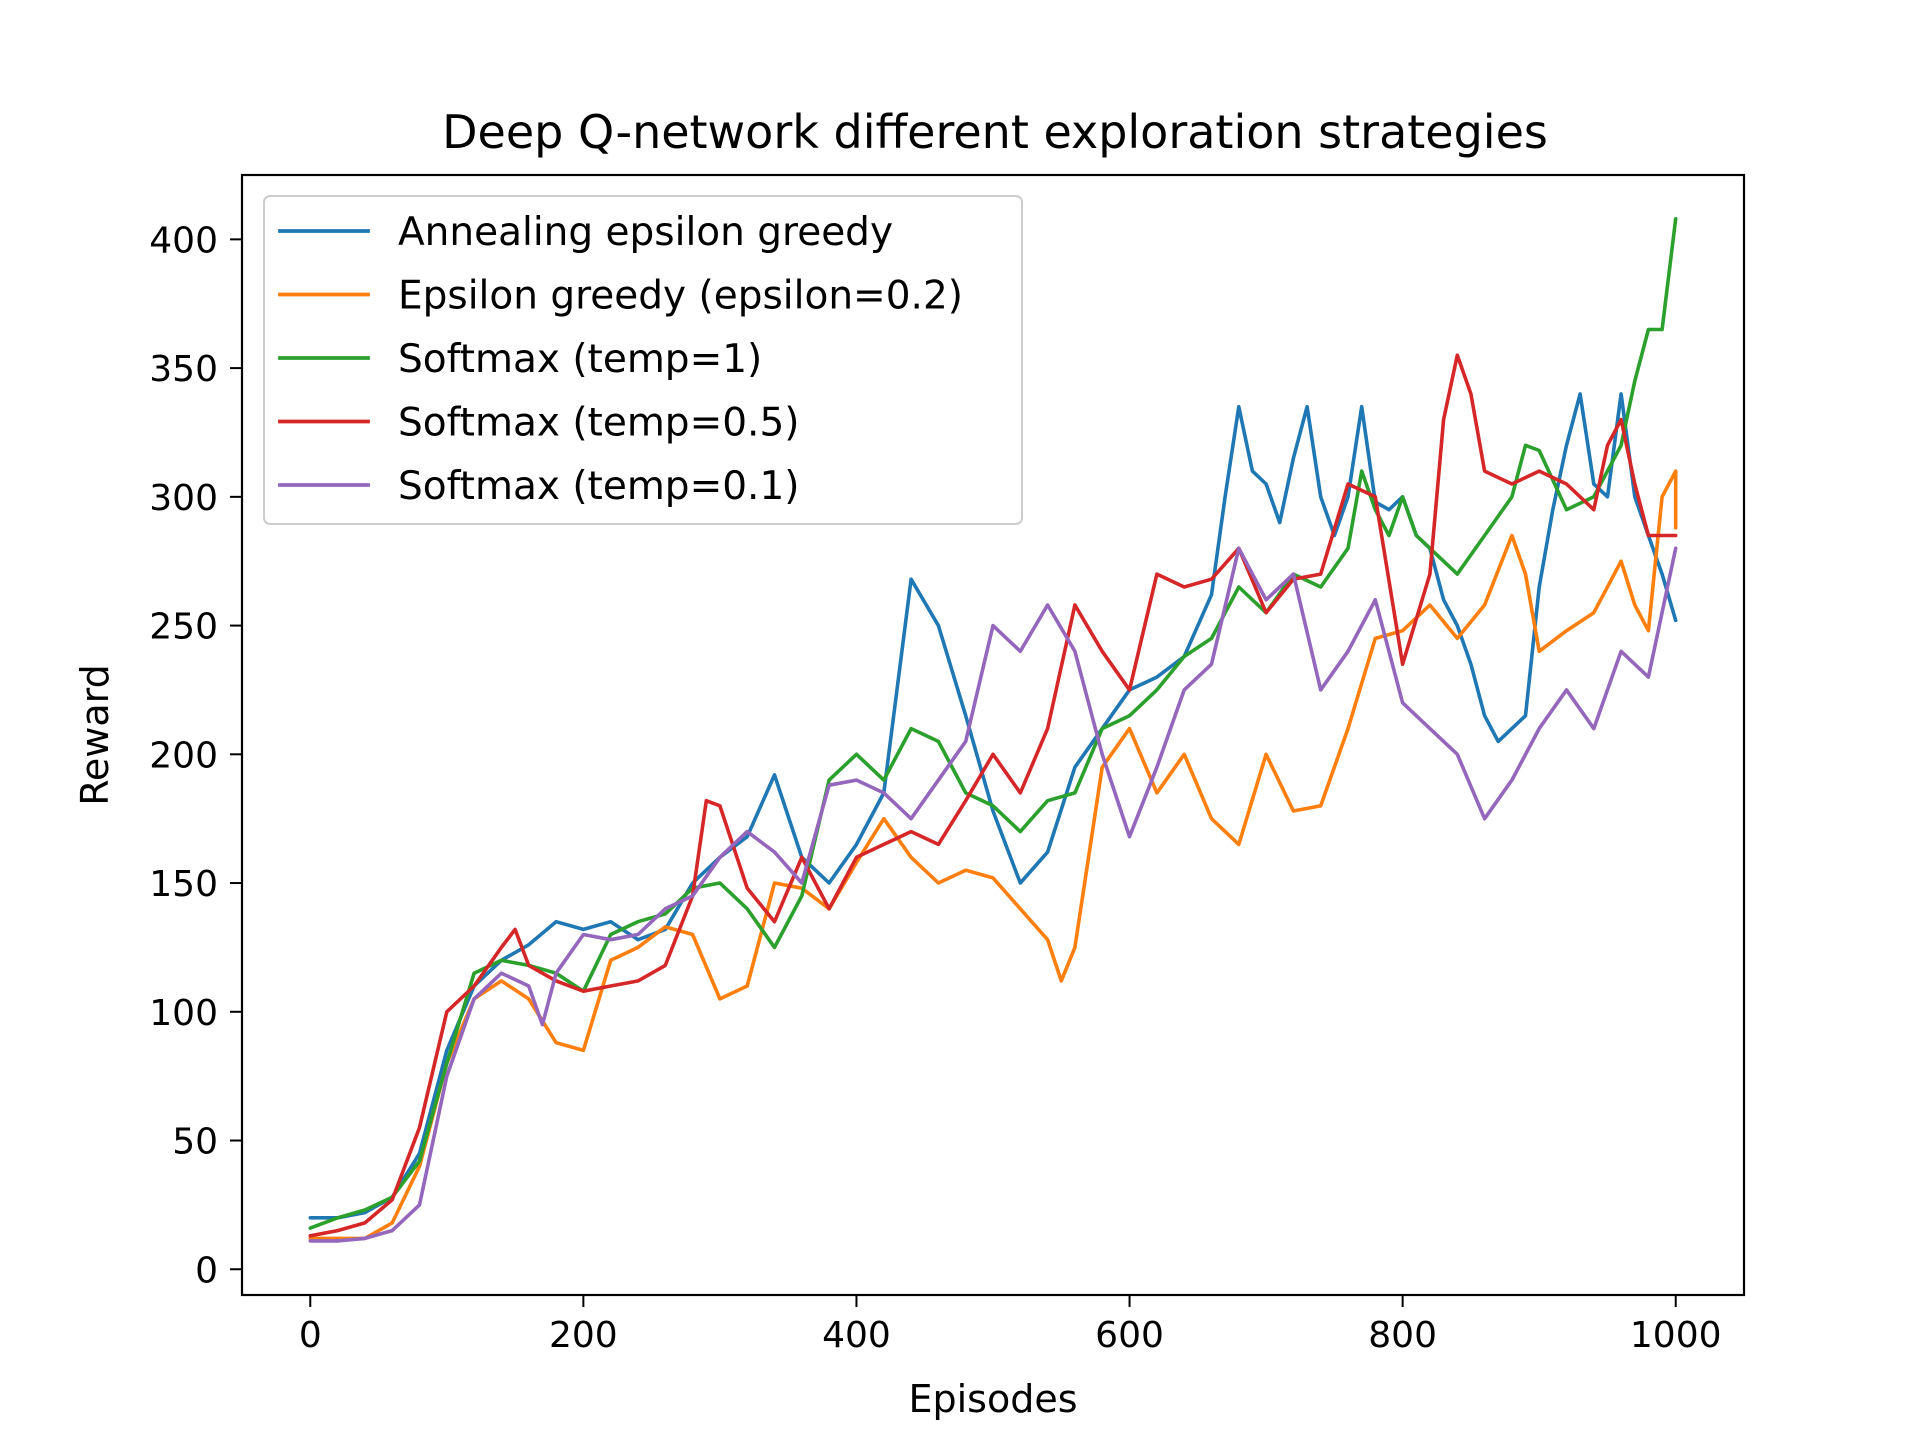 The image size is (1920, 1440). I want to click on y-tick-label: 0, so click(206, 1270).